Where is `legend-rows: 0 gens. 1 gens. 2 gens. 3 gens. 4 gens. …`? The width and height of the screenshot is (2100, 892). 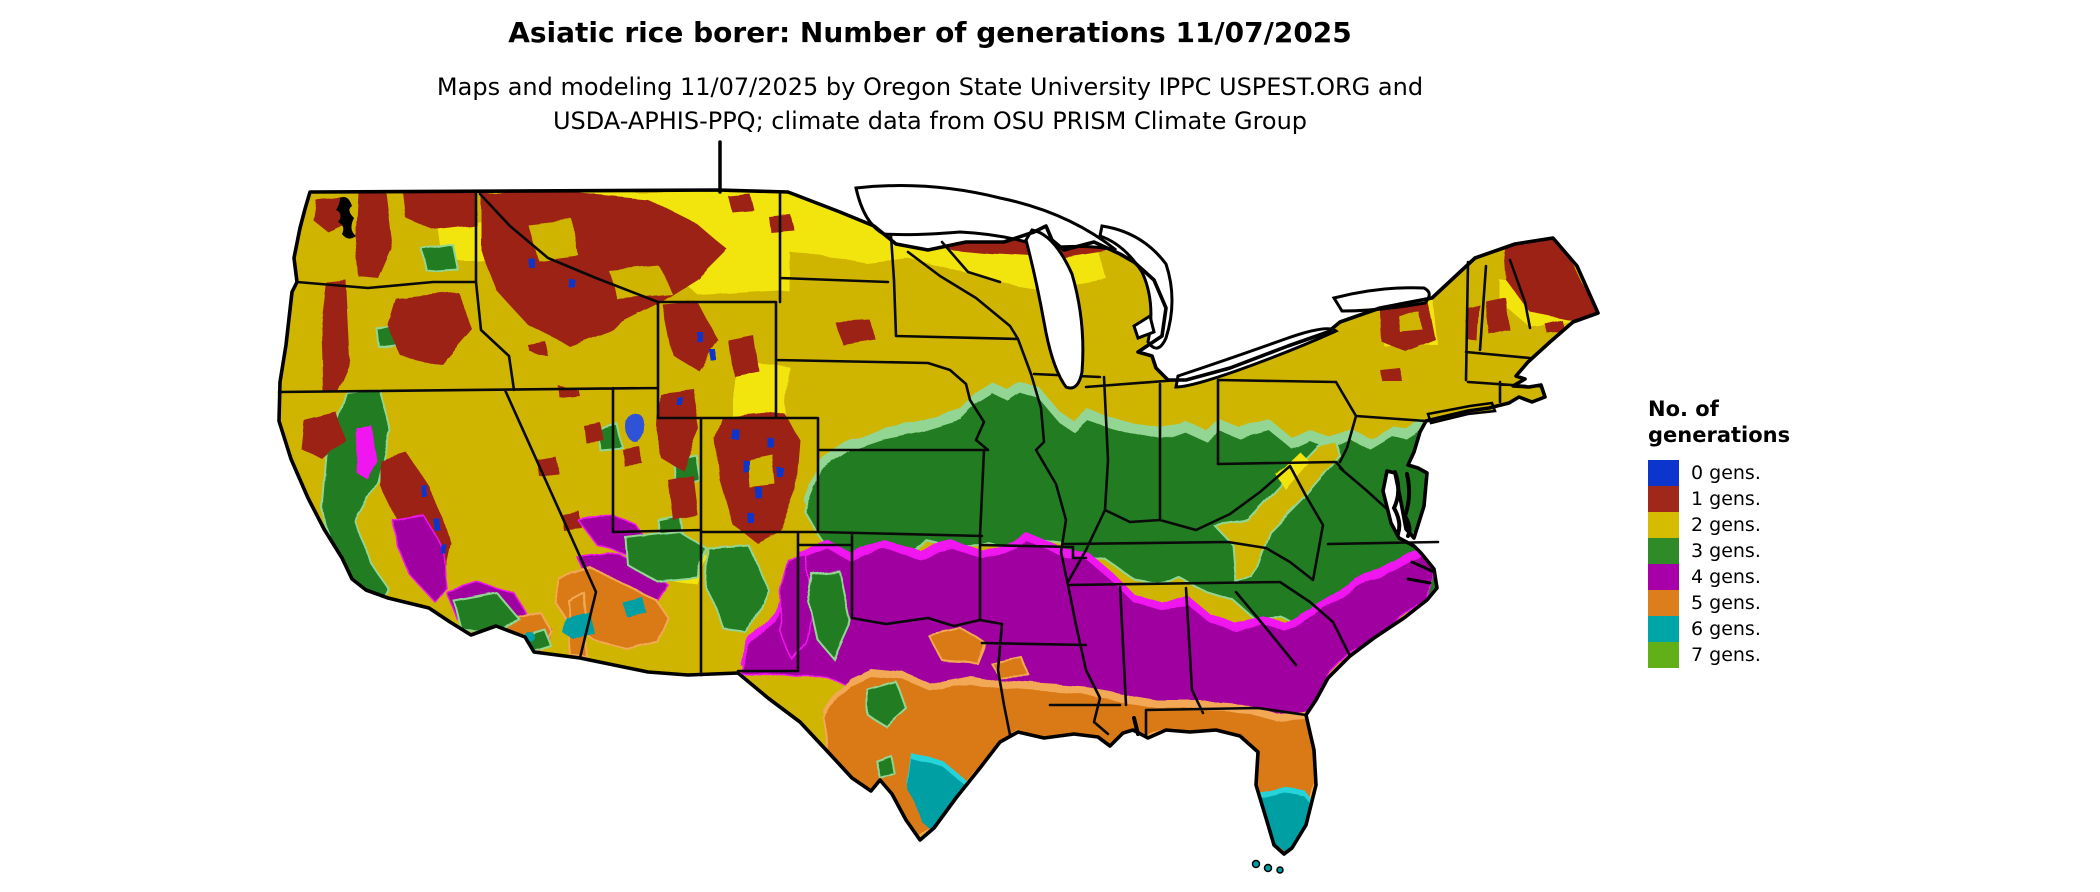
legend-rows: 0 gens. 1 gens. 2 gens. 3 gens. 4 gens. … is located at coordinates (1778, 564).